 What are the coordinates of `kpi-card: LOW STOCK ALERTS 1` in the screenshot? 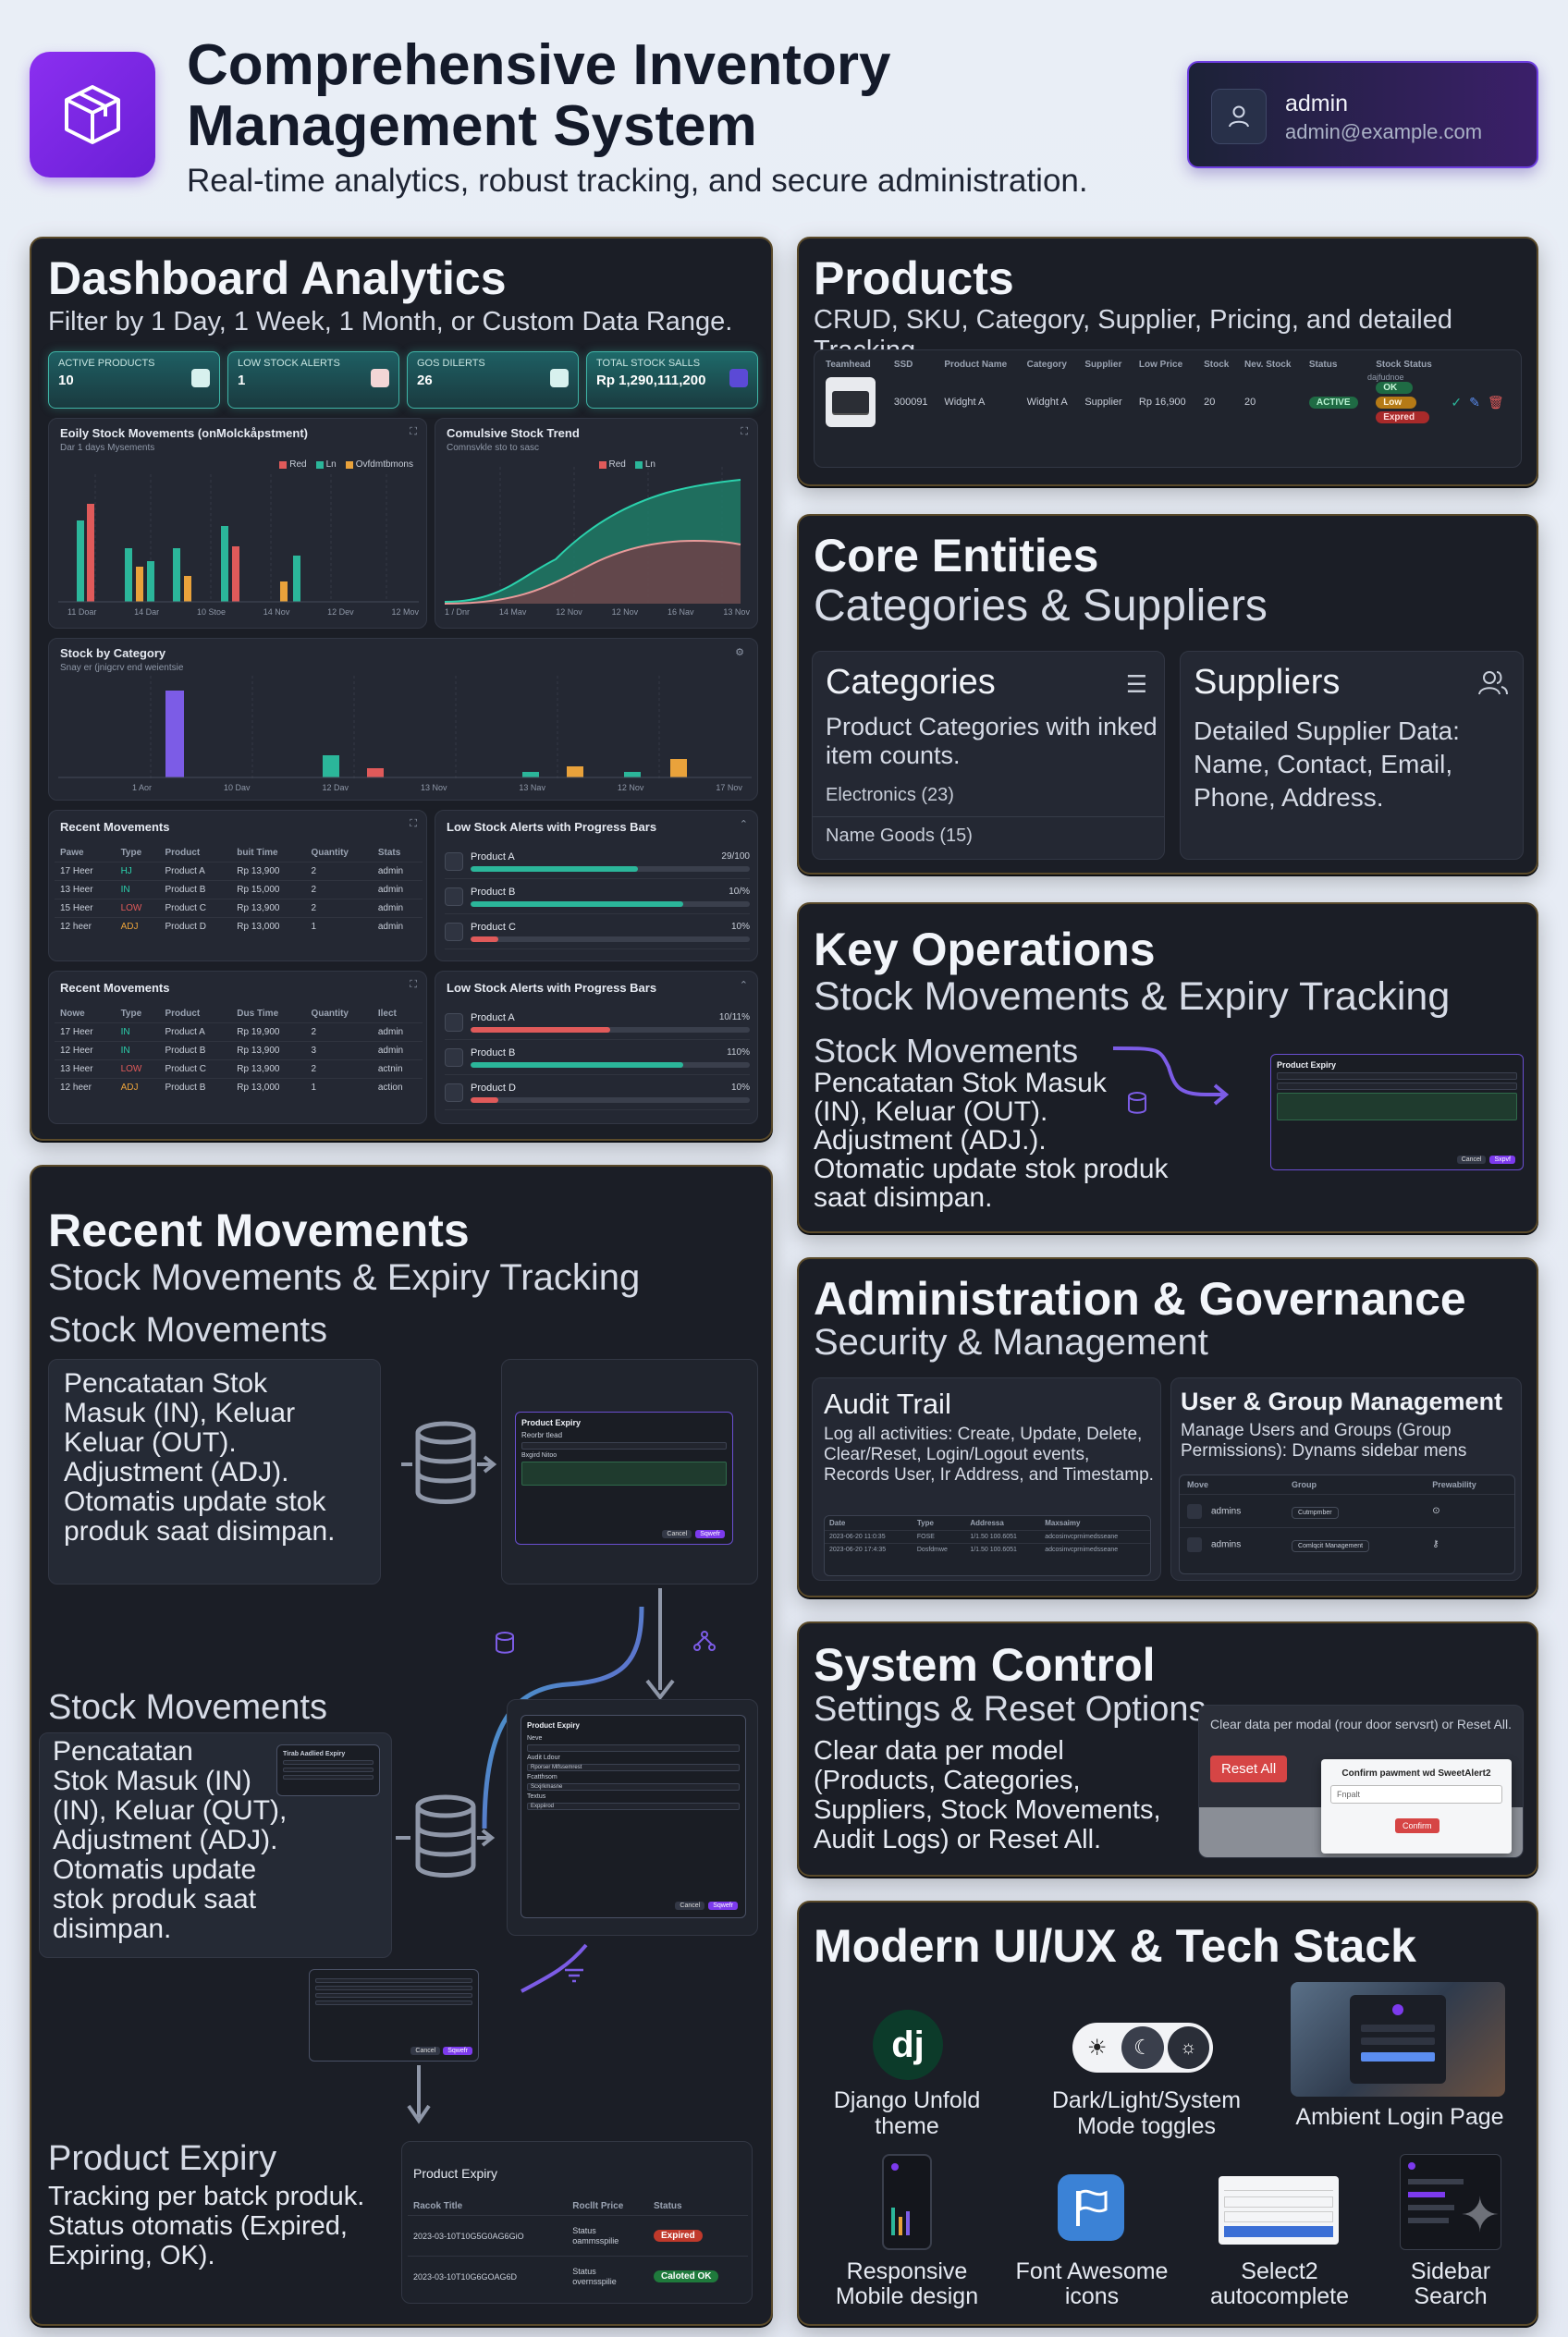 It's located at (313, 380).